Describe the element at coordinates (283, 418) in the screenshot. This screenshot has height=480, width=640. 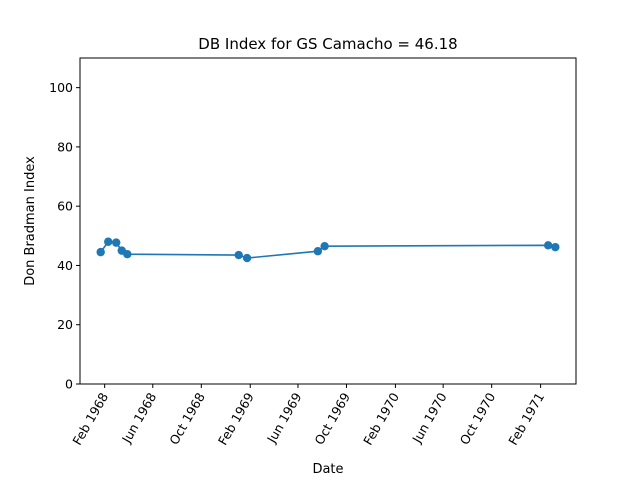
I see `x-tick-label: Jun 1969` at that location.